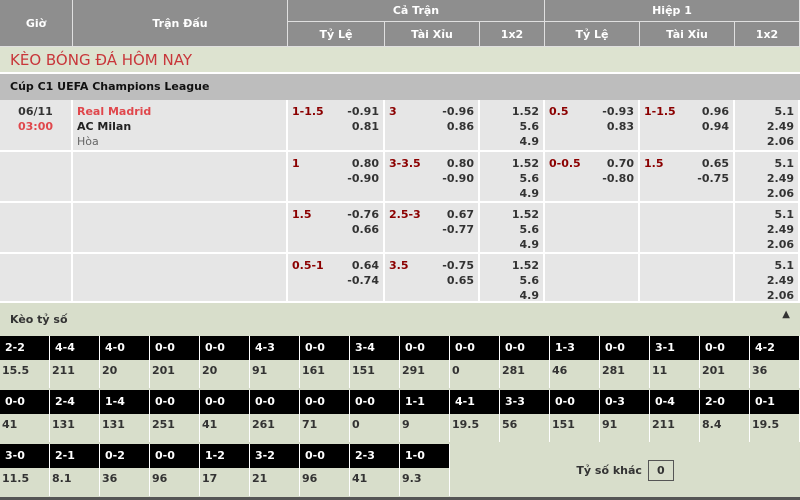 This screenshot has height=500, width=800. Describe the element at coordinates (400, 498) in the screenshot. I see `divider` at that location.